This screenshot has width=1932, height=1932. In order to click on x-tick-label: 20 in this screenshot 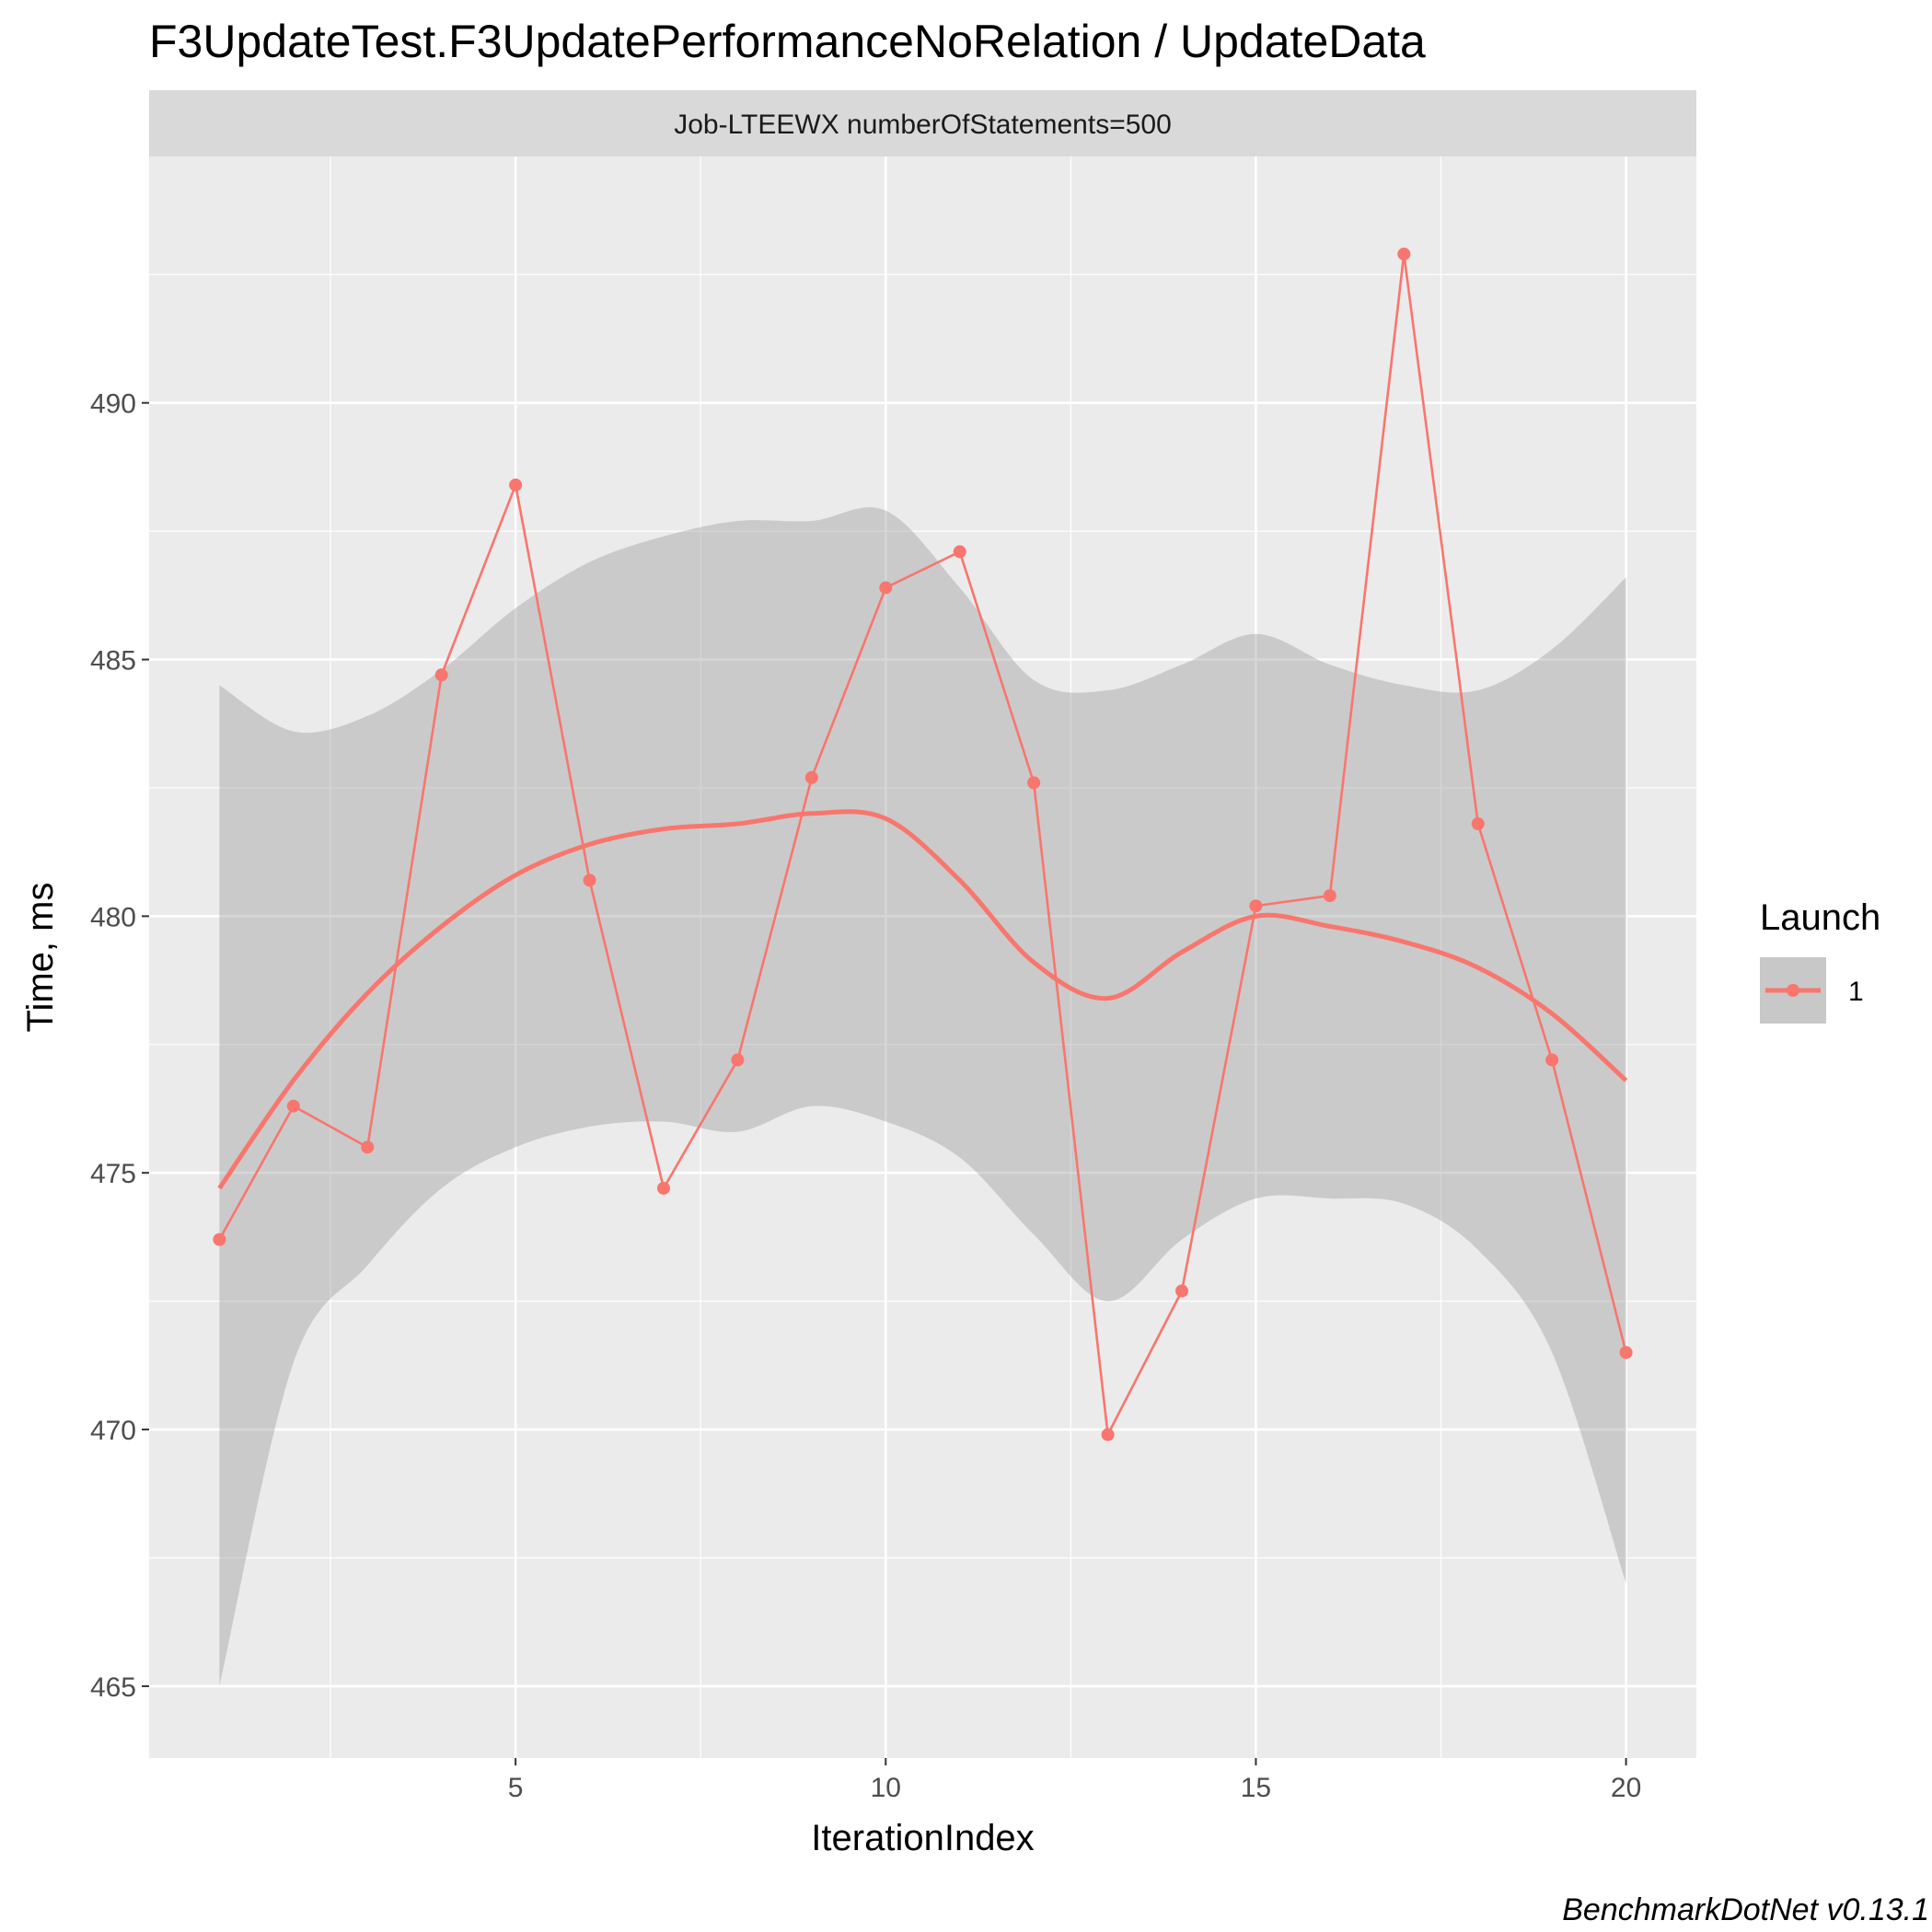, I will do `click(1626, 1788)`.